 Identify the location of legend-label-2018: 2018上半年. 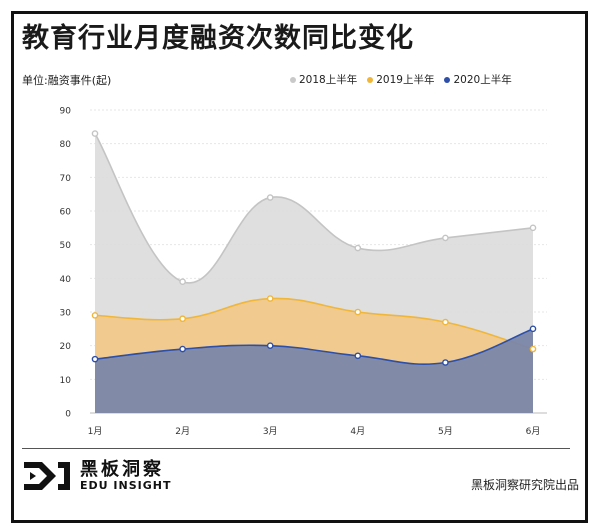
(328, 80).